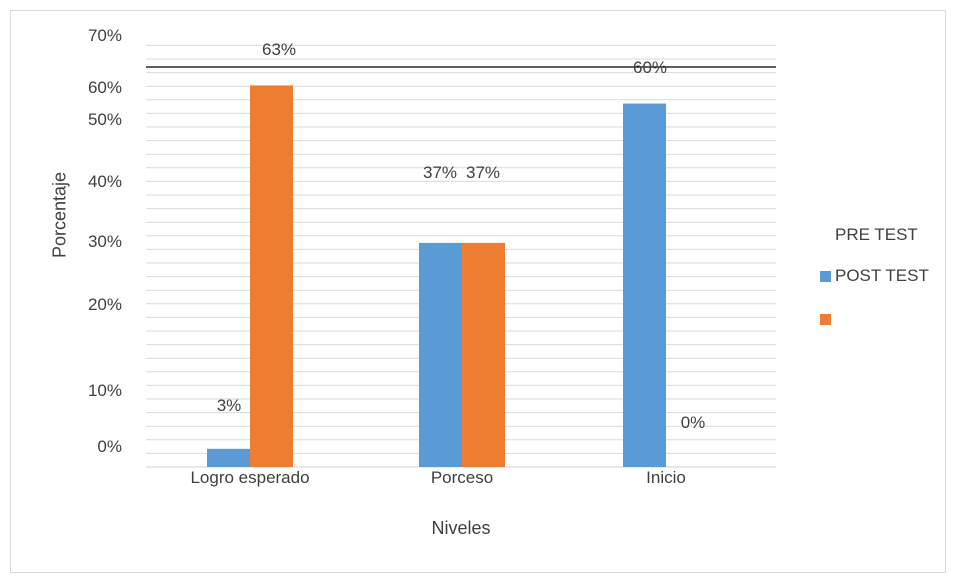 The image size is (956, 583). Describe the element at coordinates (228, 457) in the screenshot. I see `bar-series-0-logro-esperado` at that location.